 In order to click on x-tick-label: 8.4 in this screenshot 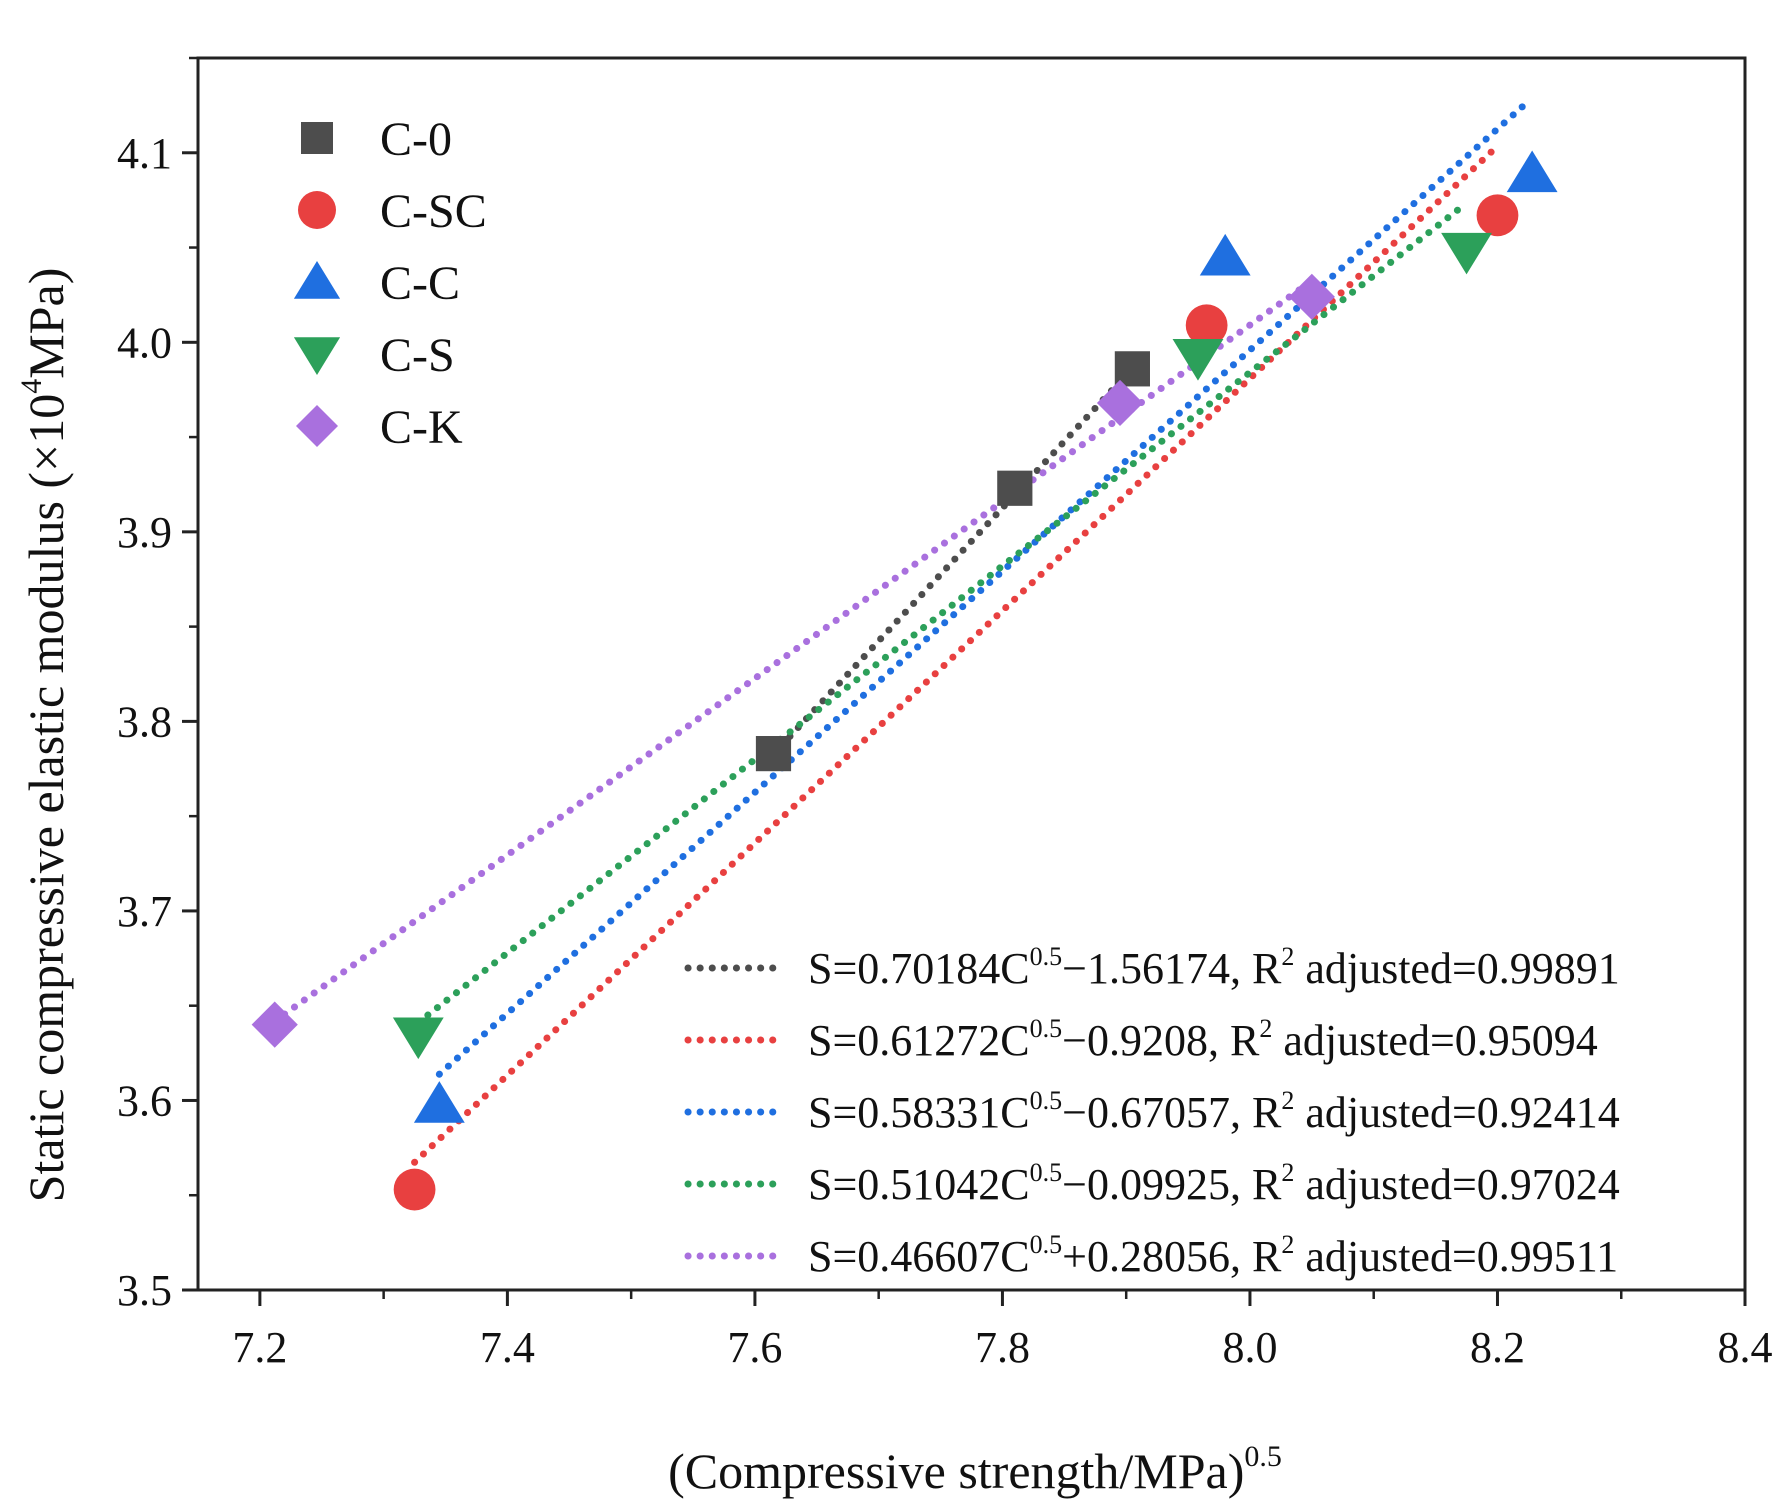, I will do `click(1745, 1347)`.